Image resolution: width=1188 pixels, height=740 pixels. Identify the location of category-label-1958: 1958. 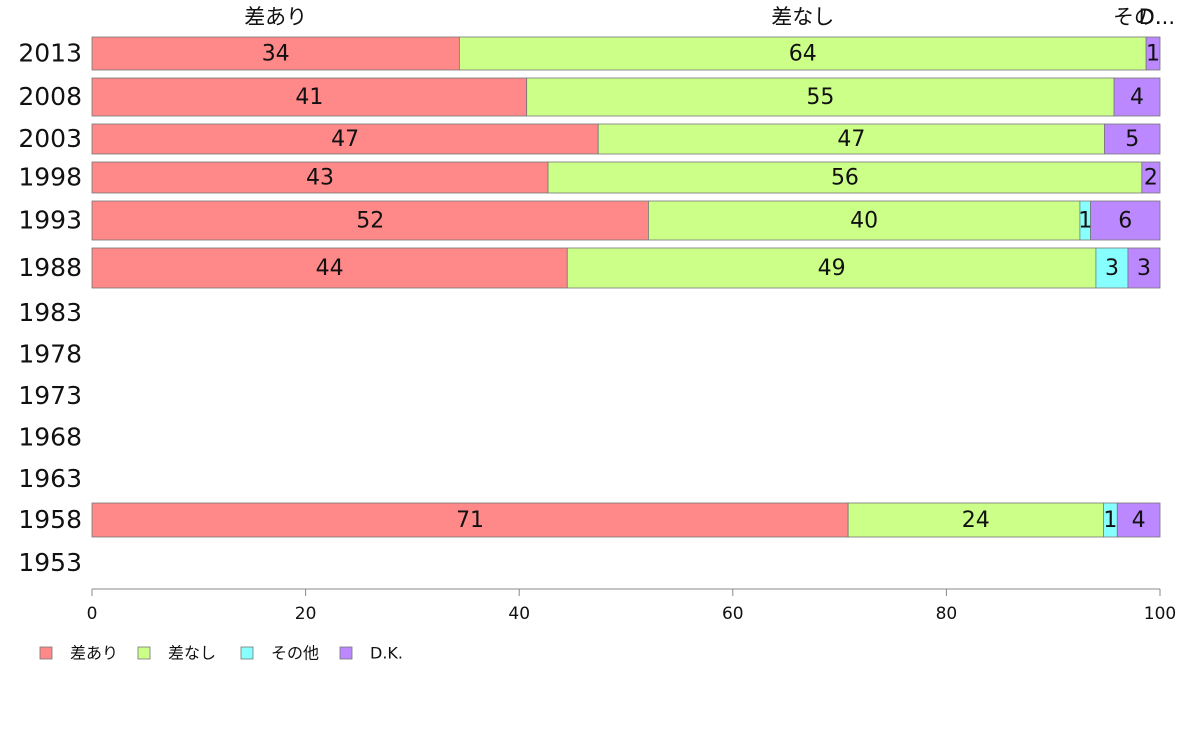
(50, 519).